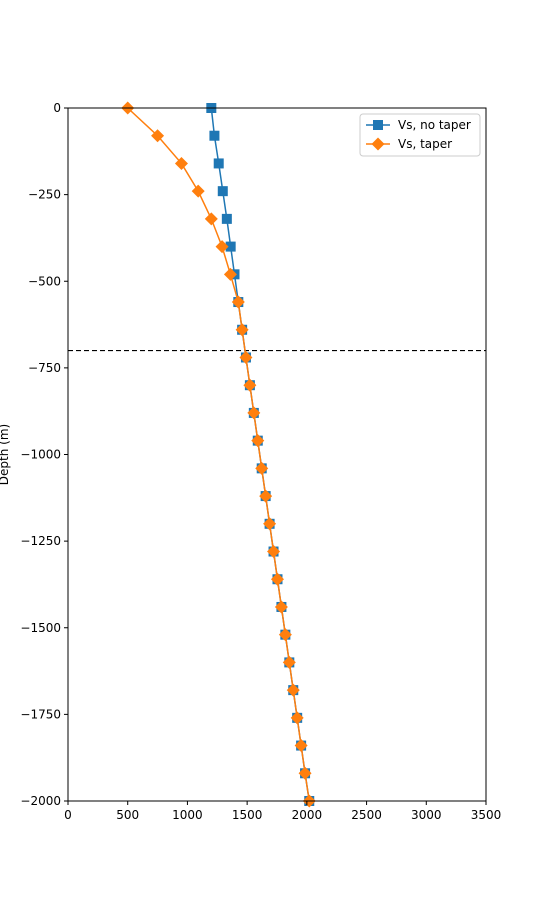  What do you see at coordinates (426, 815) in the screenshot?
I see `x-tick-label: 3000` at bounding box center [426, 815].